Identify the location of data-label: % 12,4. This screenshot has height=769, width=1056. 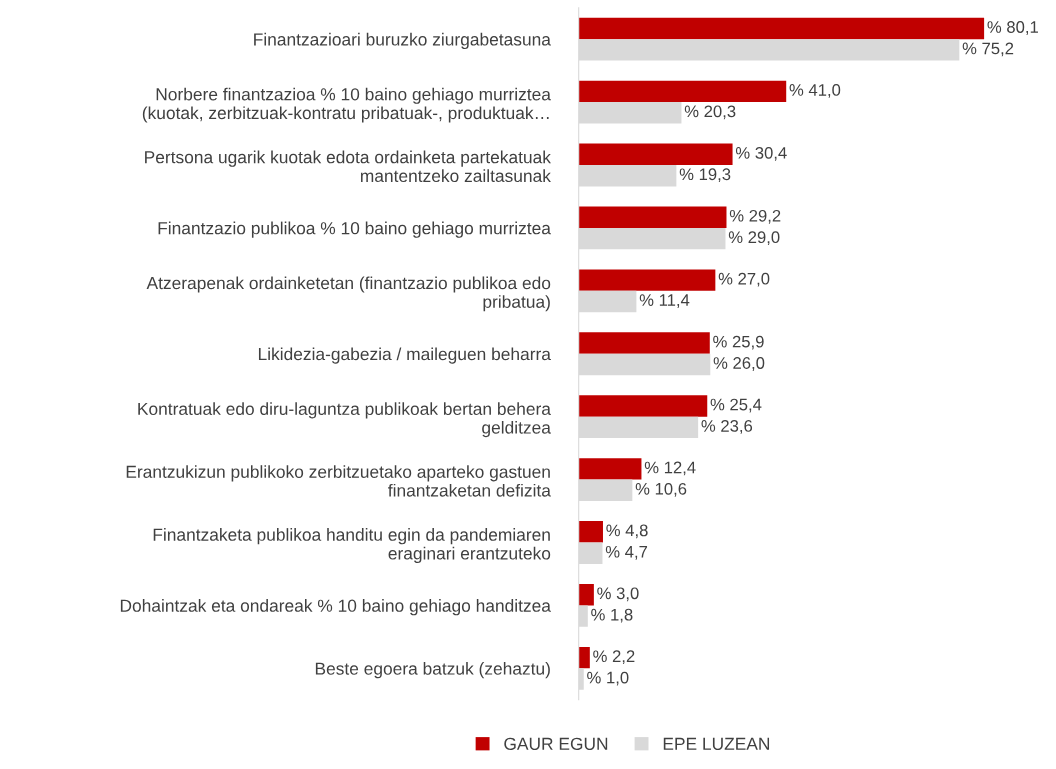
(670, 468).